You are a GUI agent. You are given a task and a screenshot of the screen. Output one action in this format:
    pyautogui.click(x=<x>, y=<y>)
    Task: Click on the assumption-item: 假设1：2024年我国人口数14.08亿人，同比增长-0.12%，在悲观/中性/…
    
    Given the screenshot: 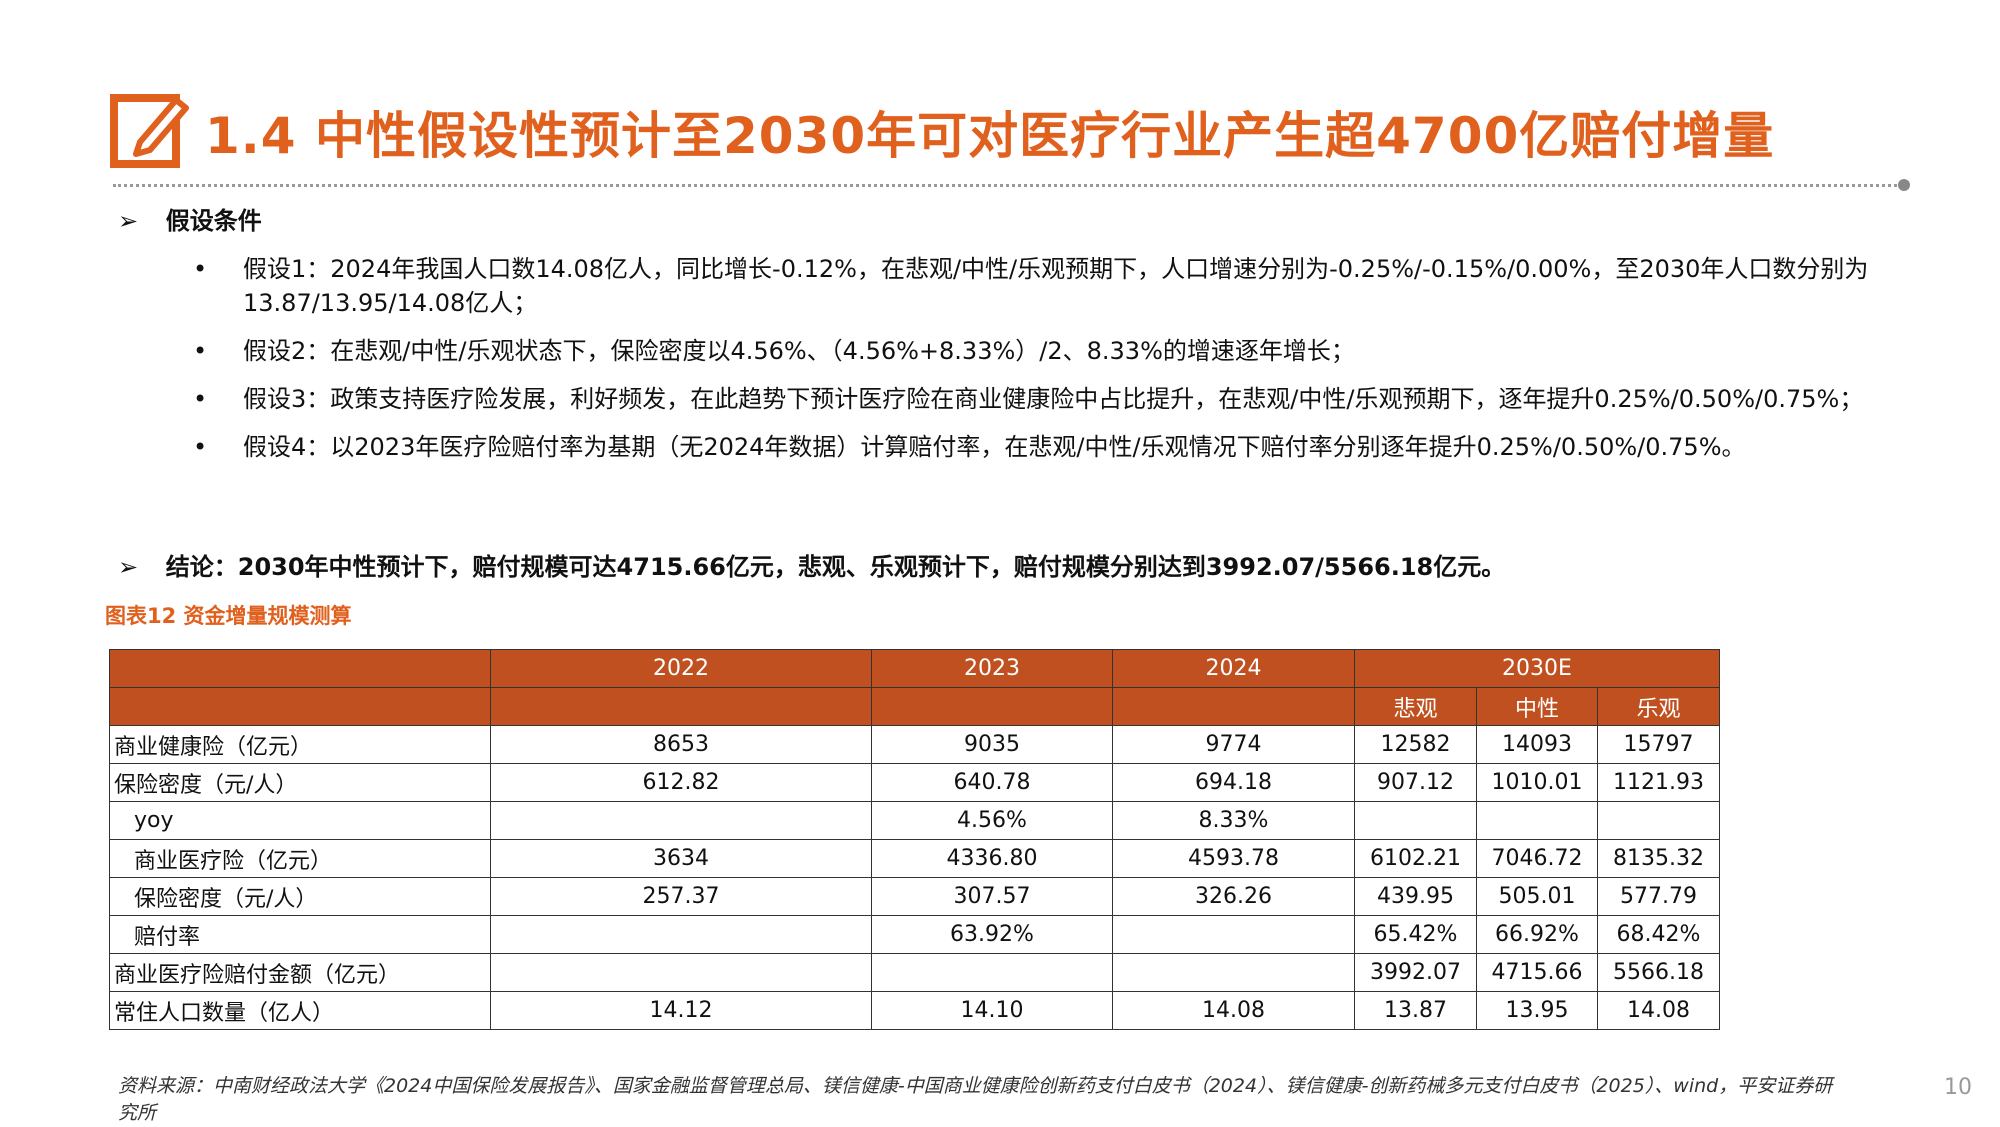 What is the action you would take?
    pyautogui.click(x=1039, y=286)
    